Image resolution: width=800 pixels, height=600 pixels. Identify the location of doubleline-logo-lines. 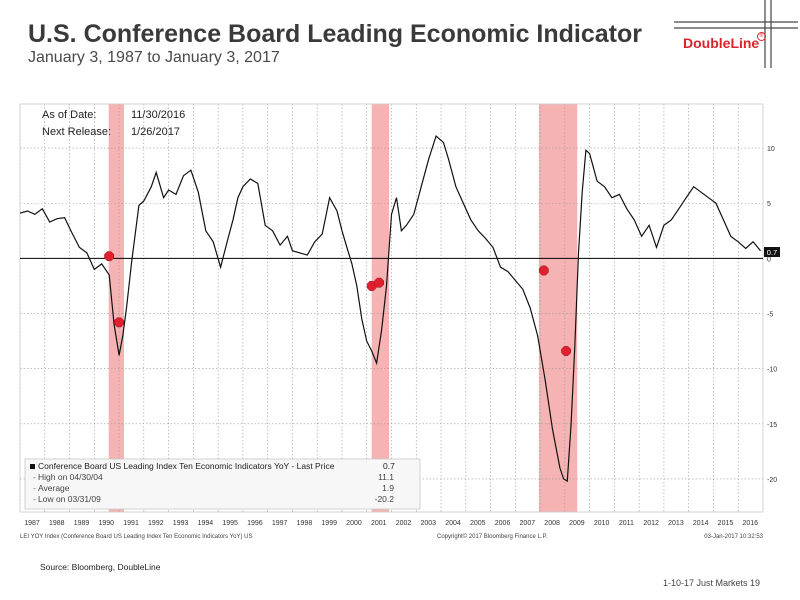
(736, 34).